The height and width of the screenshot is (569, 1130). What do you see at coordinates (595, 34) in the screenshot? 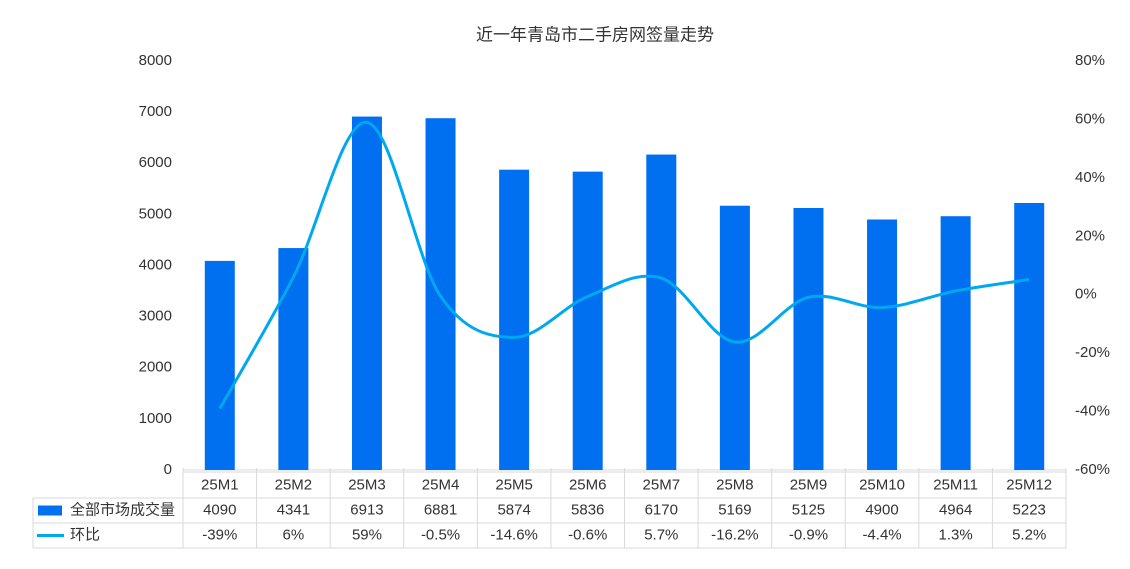
I see `chart-title: 近一年青岛市二手房网签量走势` at bounding box center [595, 34].